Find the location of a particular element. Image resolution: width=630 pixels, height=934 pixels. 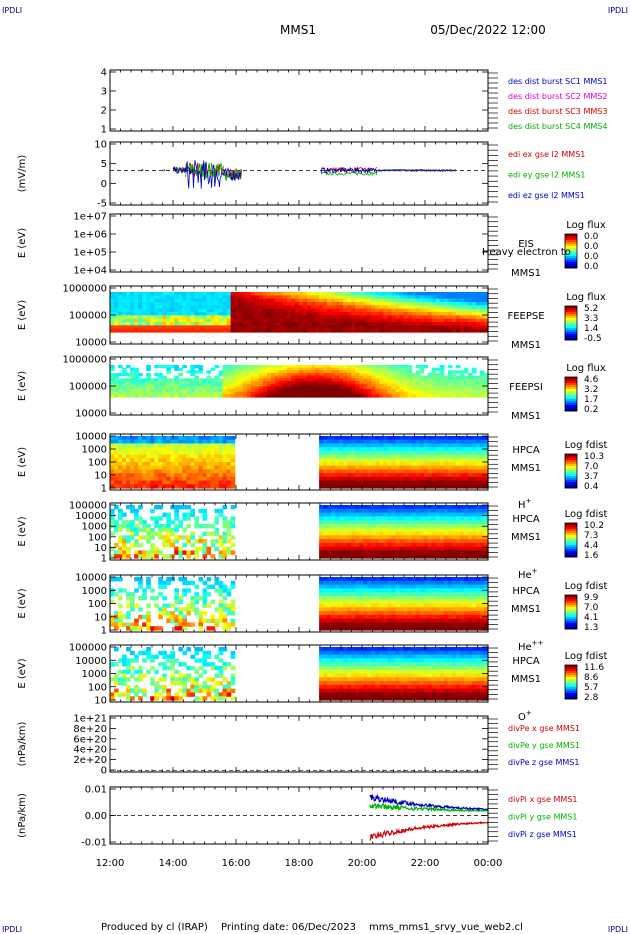

series-line-blue is located at coordinates (299, 174).